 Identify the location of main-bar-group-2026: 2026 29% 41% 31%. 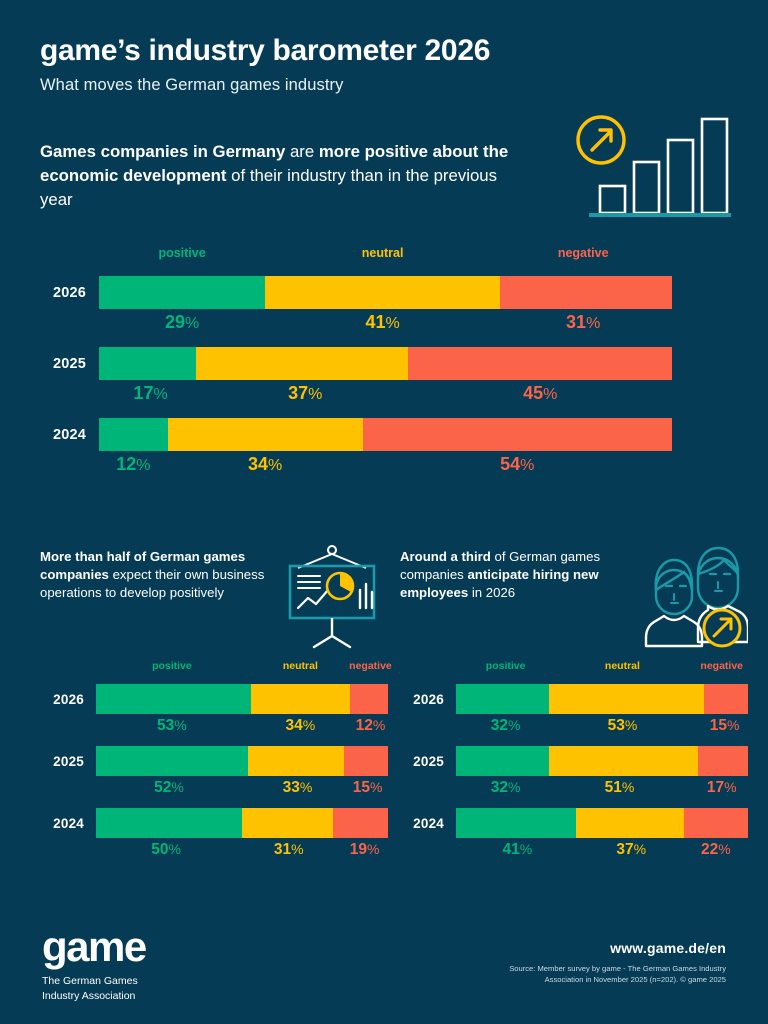
(385, 307).